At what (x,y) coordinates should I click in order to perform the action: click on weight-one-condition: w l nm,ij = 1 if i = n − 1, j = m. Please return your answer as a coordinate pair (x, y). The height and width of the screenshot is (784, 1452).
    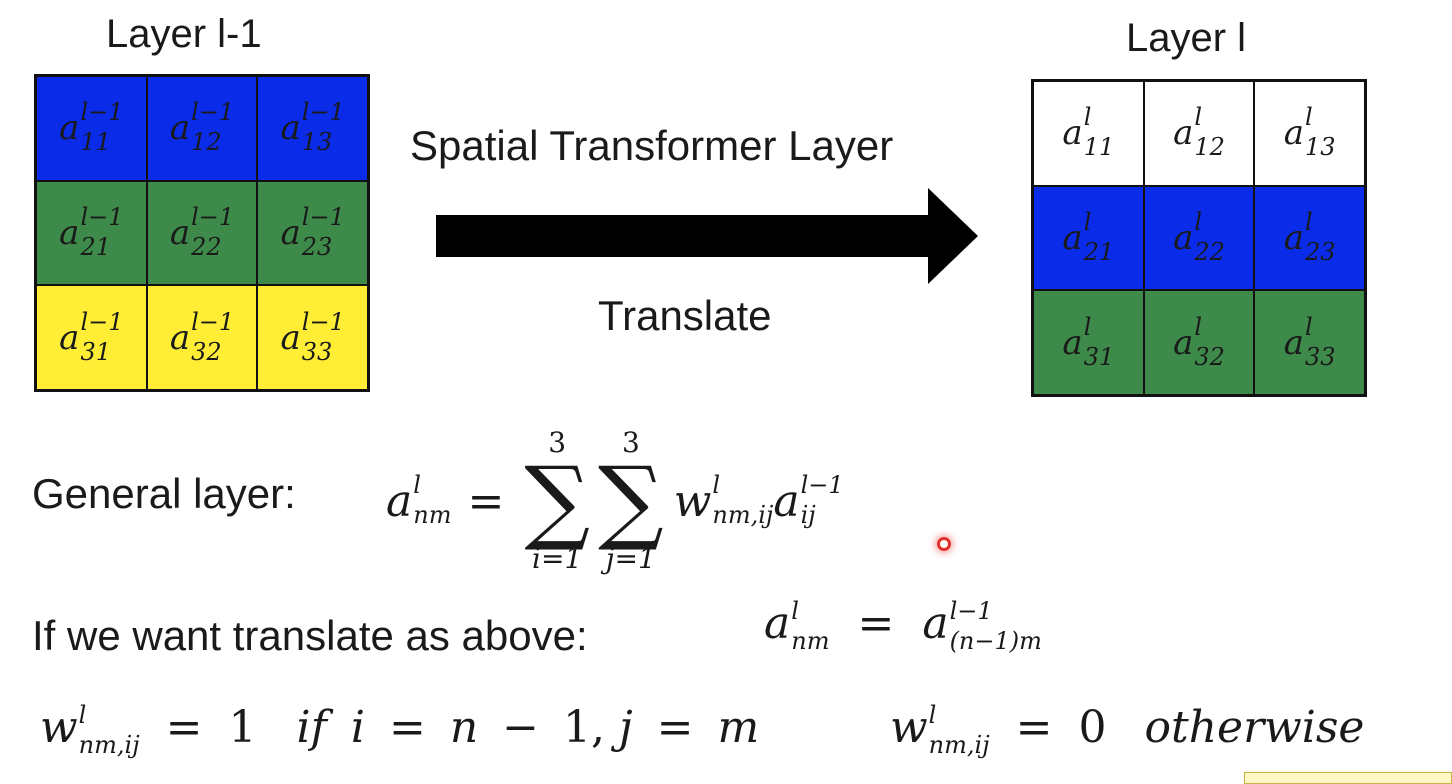
    Looking at the image, I should click on (400, 729).